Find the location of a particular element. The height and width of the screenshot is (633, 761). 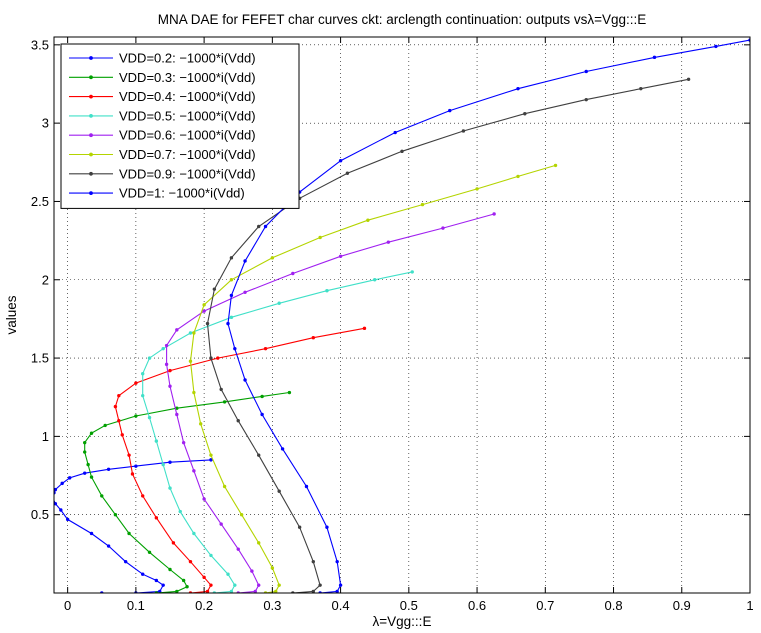

y-tick-label: 1 is located at coordinates (45, 436).